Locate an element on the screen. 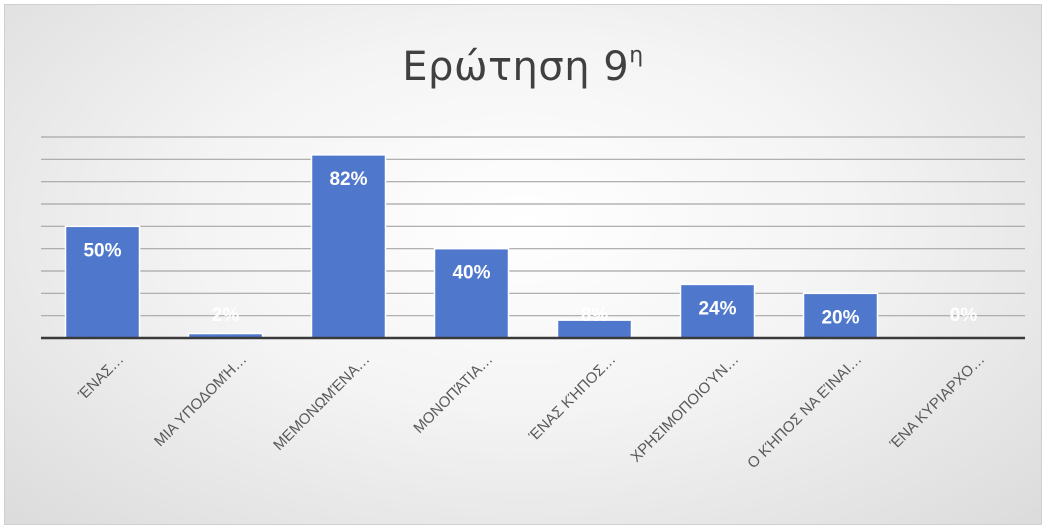  chart-title-text: Ερώτηση 9 is located at coordinates (516, 67).